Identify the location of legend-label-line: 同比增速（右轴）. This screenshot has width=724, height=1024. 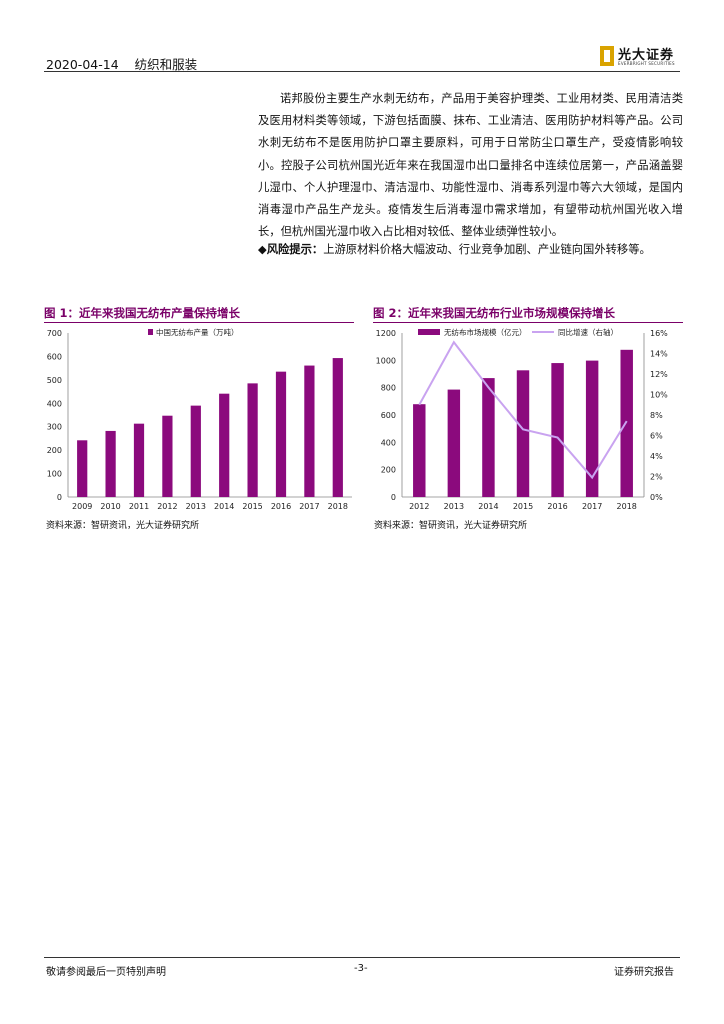
(588, 332).